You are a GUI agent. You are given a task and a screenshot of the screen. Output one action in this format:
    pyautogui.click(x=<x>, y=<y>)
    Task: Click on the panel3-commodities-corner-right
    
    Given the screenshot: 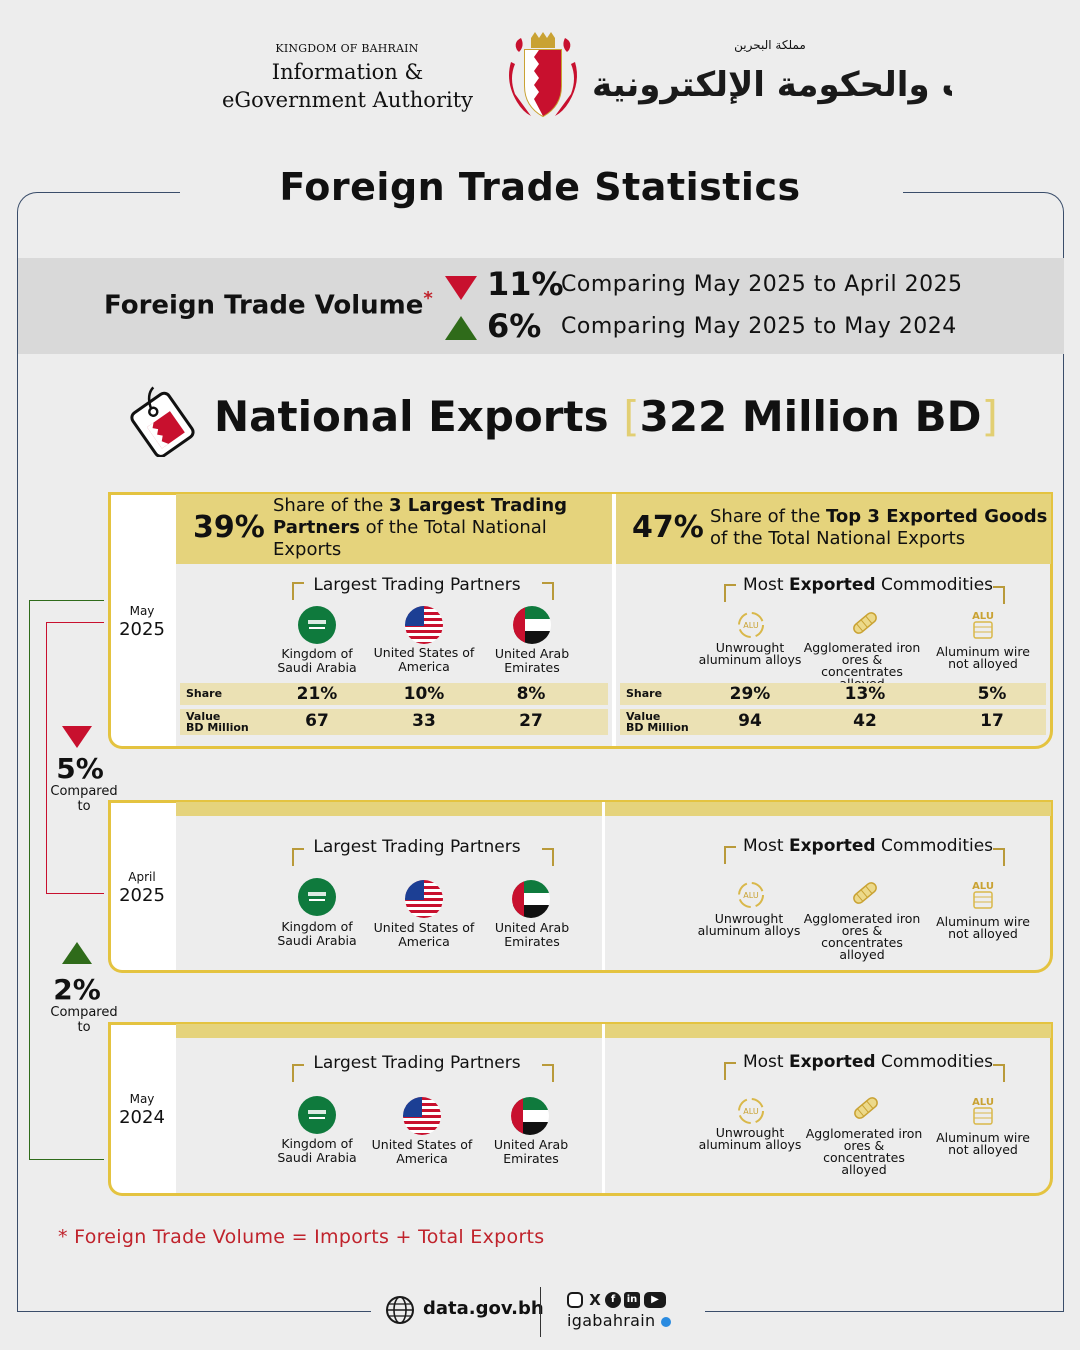 What is the action you would take?
    pyautogui.click(x=999, y=1073)
    